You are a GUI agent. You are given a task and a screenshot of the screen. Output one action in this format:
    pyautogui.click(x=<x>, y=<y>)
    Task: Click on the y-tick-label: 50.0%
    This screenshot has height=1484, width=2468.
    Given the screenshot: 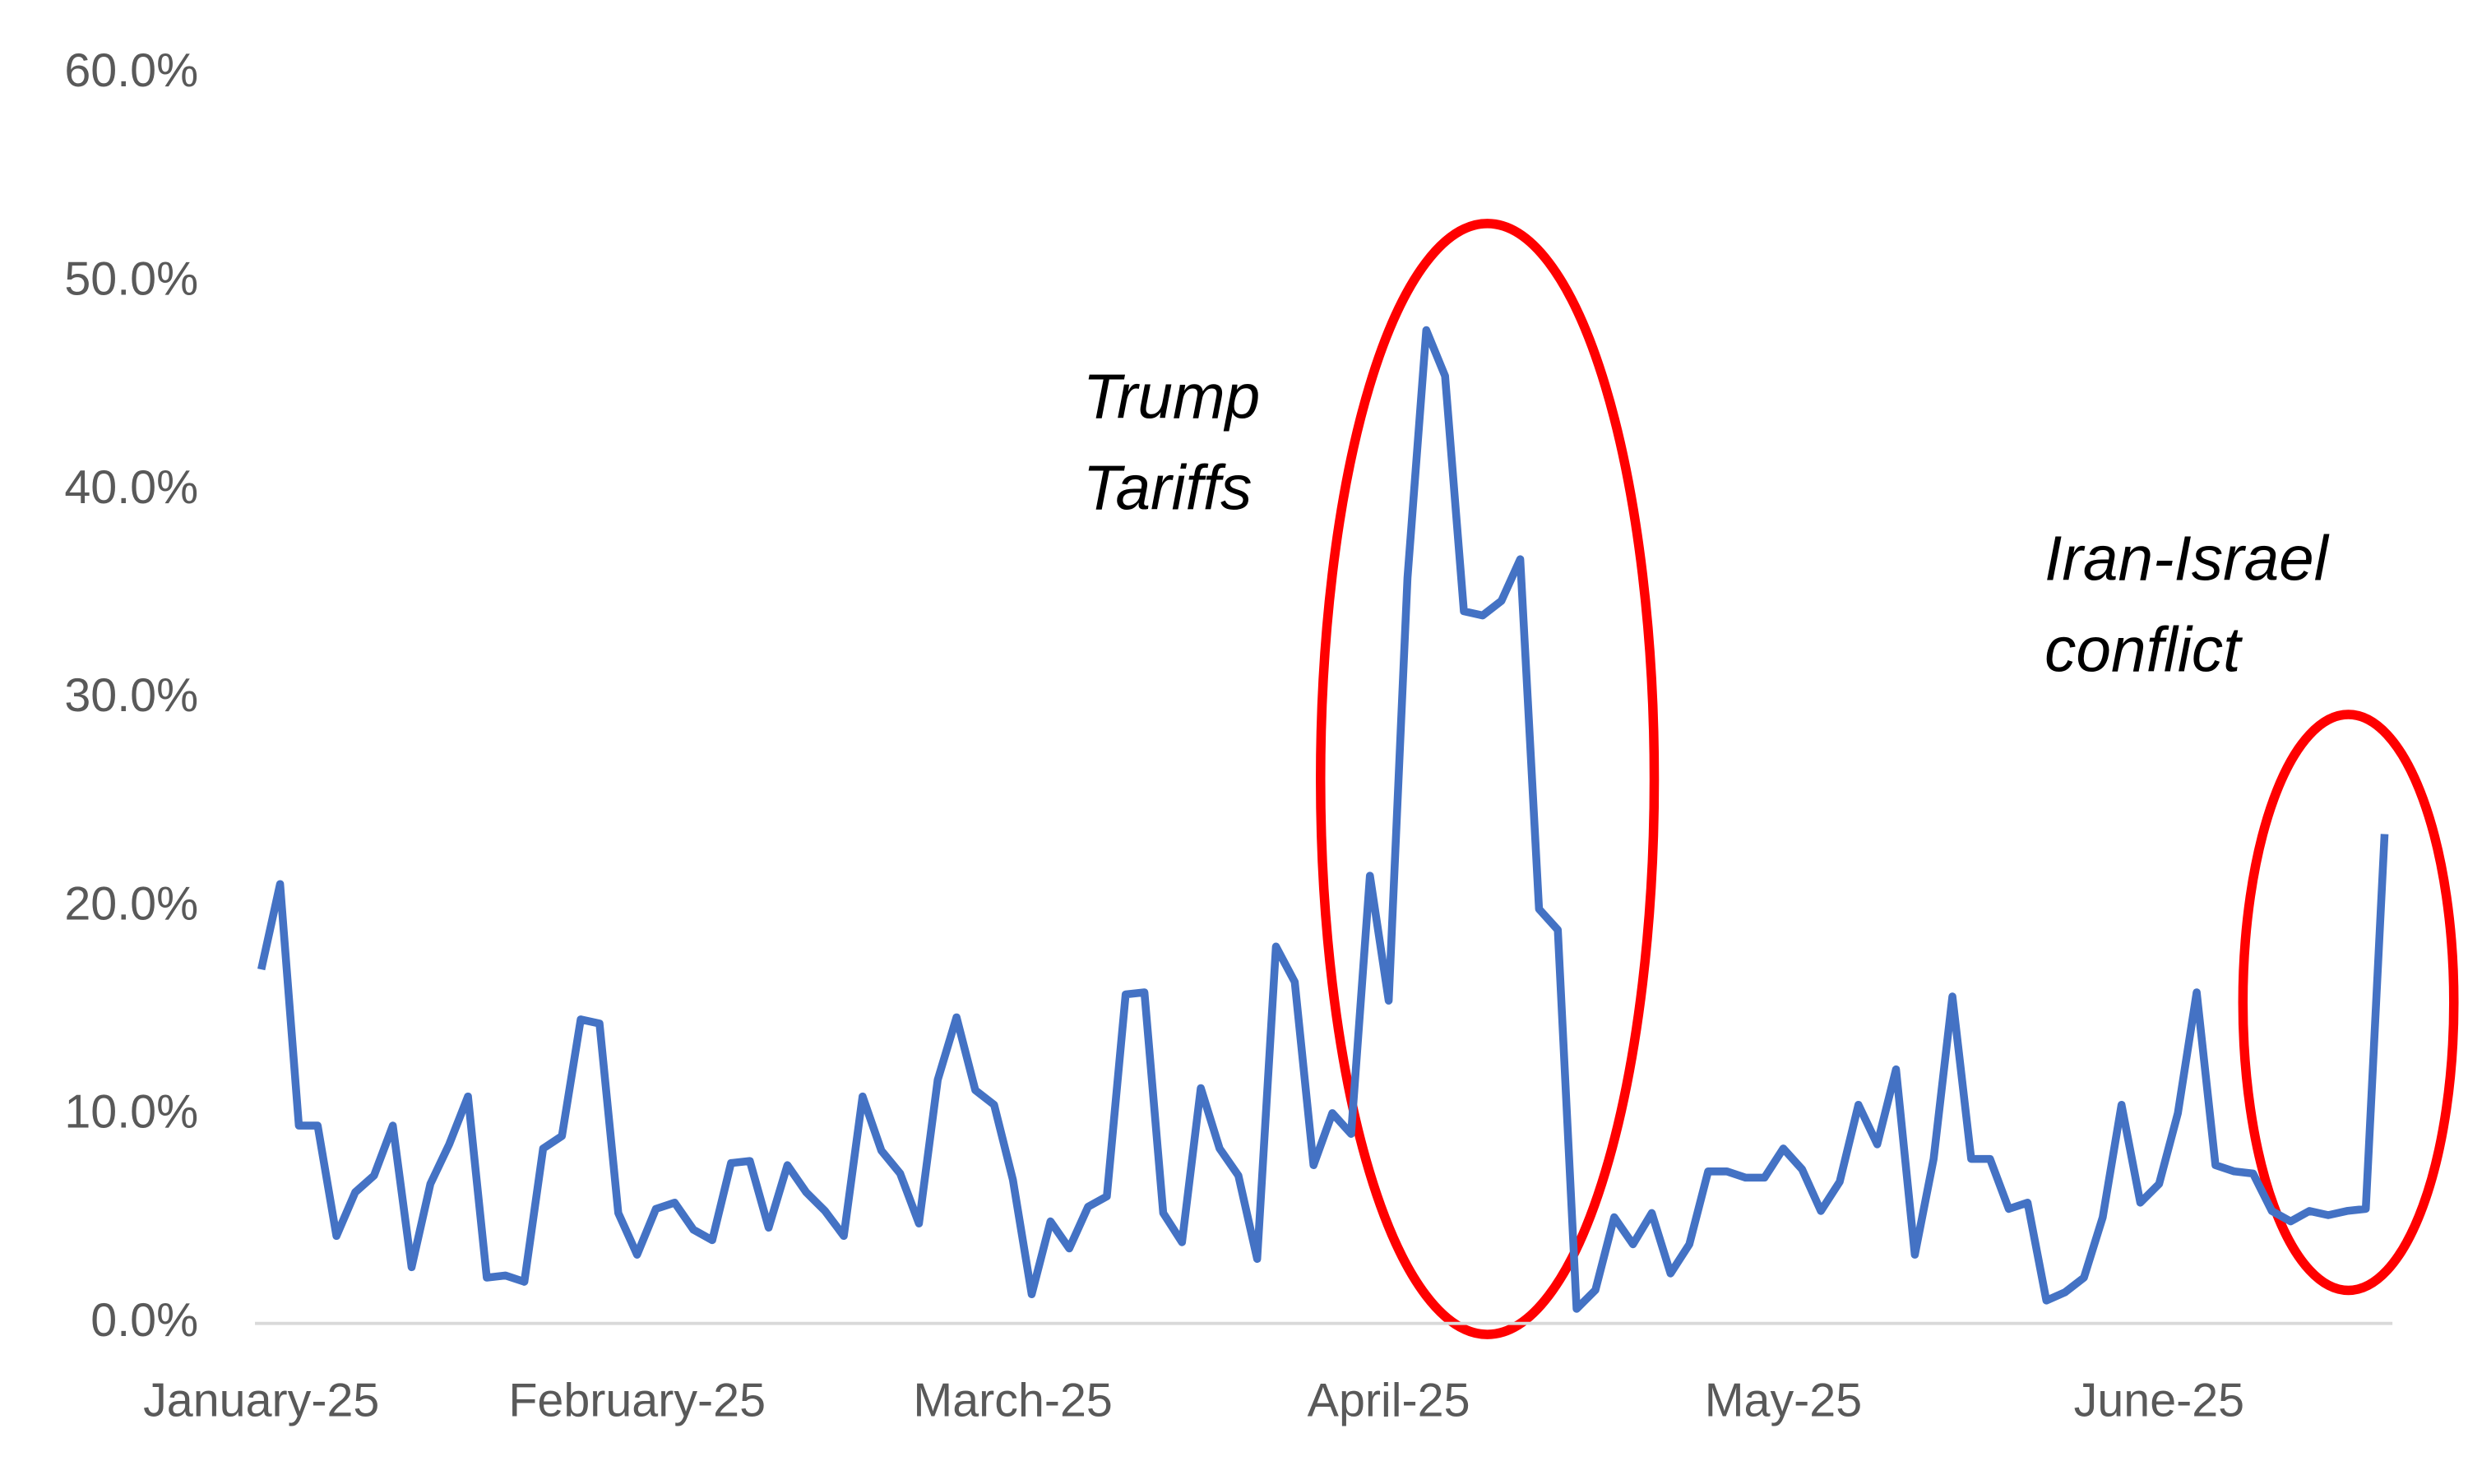 What is the action you would take?
    pyautogui.click(x=131, y=278)
    